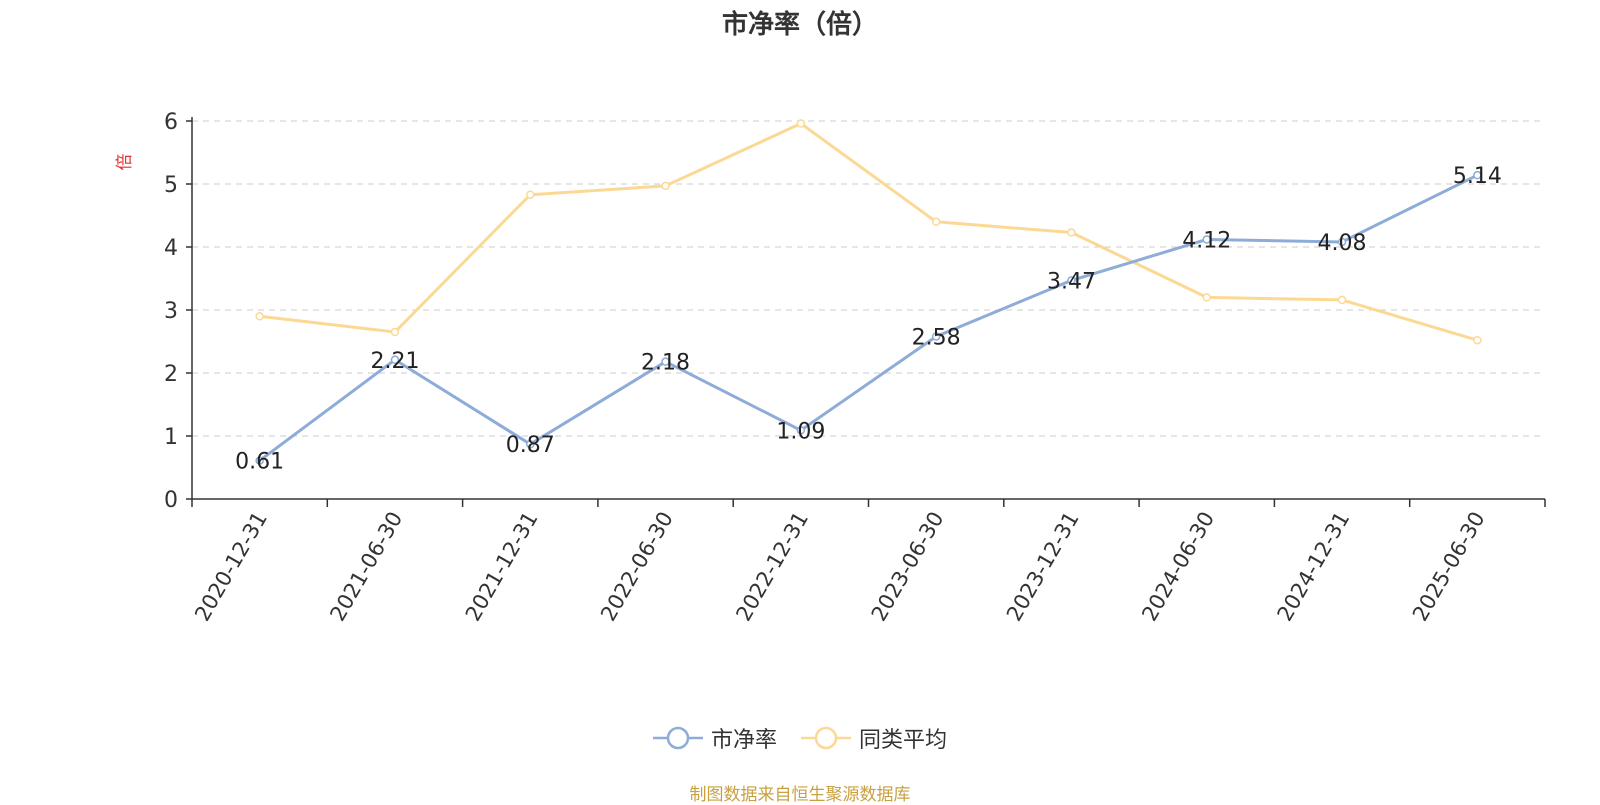 The image size is (1600, 805). Describe the element at coordinates (908, 567) in the screenshot. I see `x-tick-label: 2023-06-30` at that location.